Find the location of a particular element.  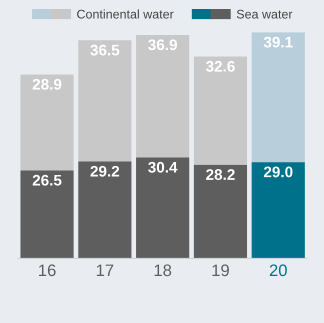

data-label: 29.2 is located at coordinates (105, 171).